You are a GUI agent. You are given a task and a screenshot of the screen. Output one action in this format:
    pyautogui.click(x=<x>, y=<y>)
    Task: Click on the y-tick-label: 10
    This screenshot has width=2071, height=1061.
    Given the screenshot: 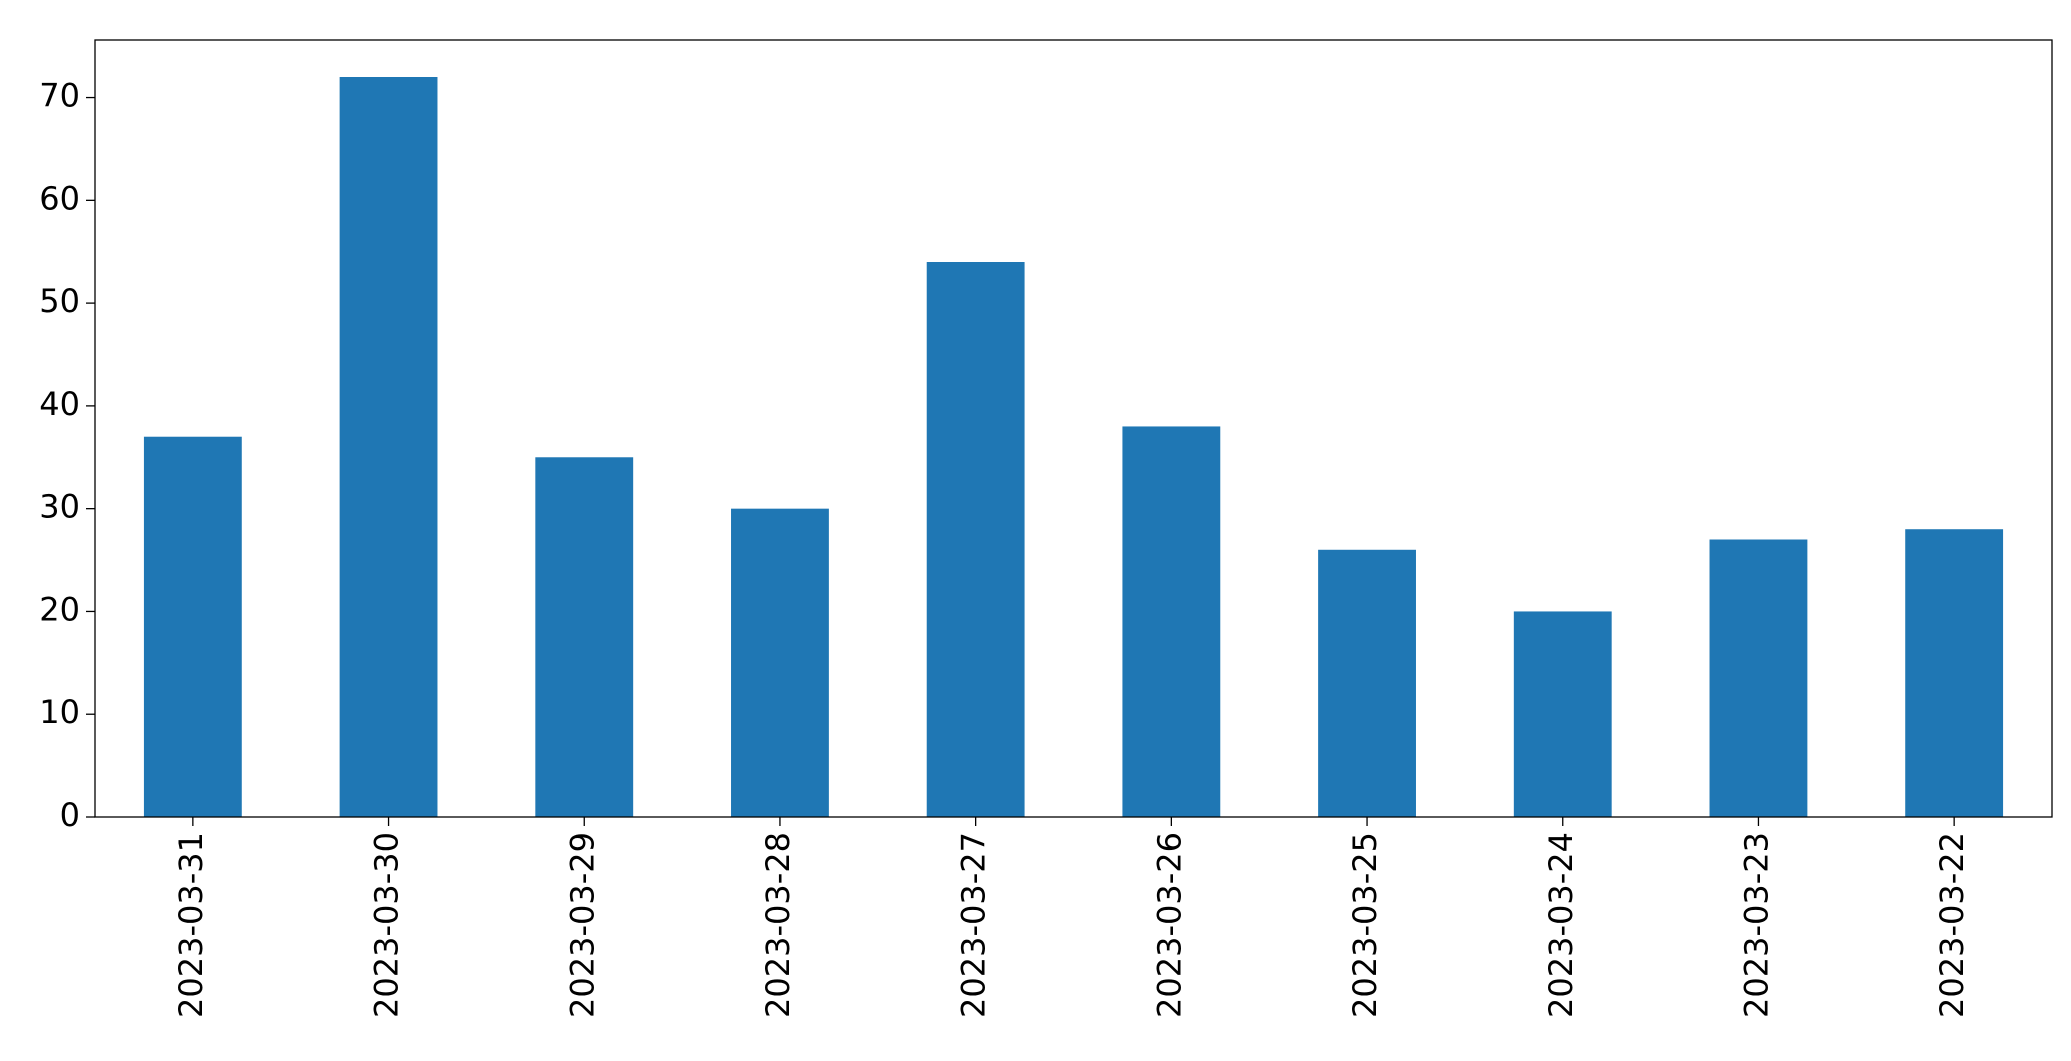 What is the action you would take?
    pyautogui.click(x=59, y=712)
    